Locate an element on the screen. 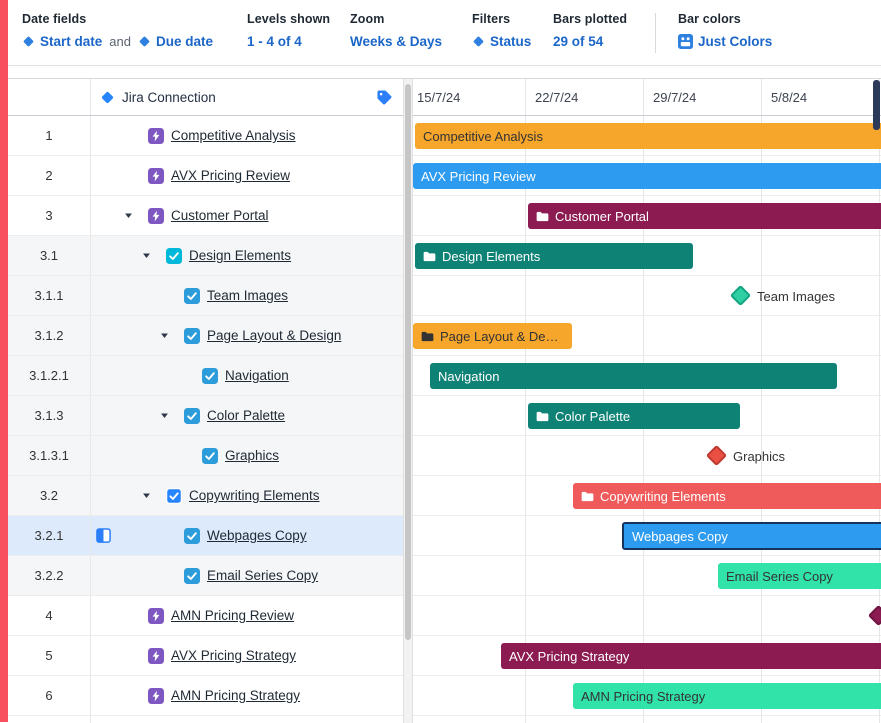 The image size is (881, 723). toolbar-value-text: 29 of 54 is located at coordinates (578, 41).